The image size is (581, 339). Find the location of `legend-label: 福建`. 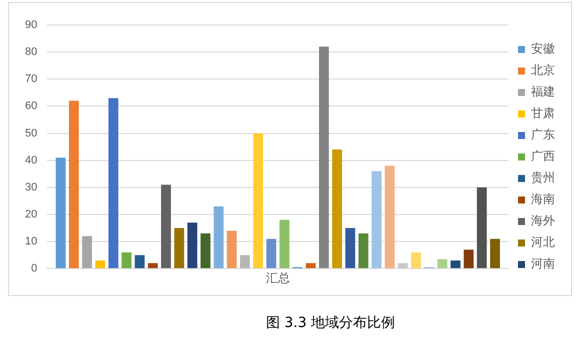

legend-label: 福建 is located at coordinates (543, 91).